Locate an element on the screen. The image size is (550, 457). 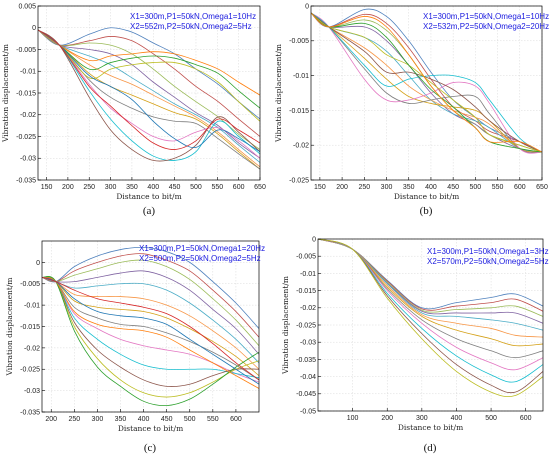
legend-line-2: X2=552m,P2=50kN,Omega2=5Hz is located at coordinates (191, 26).